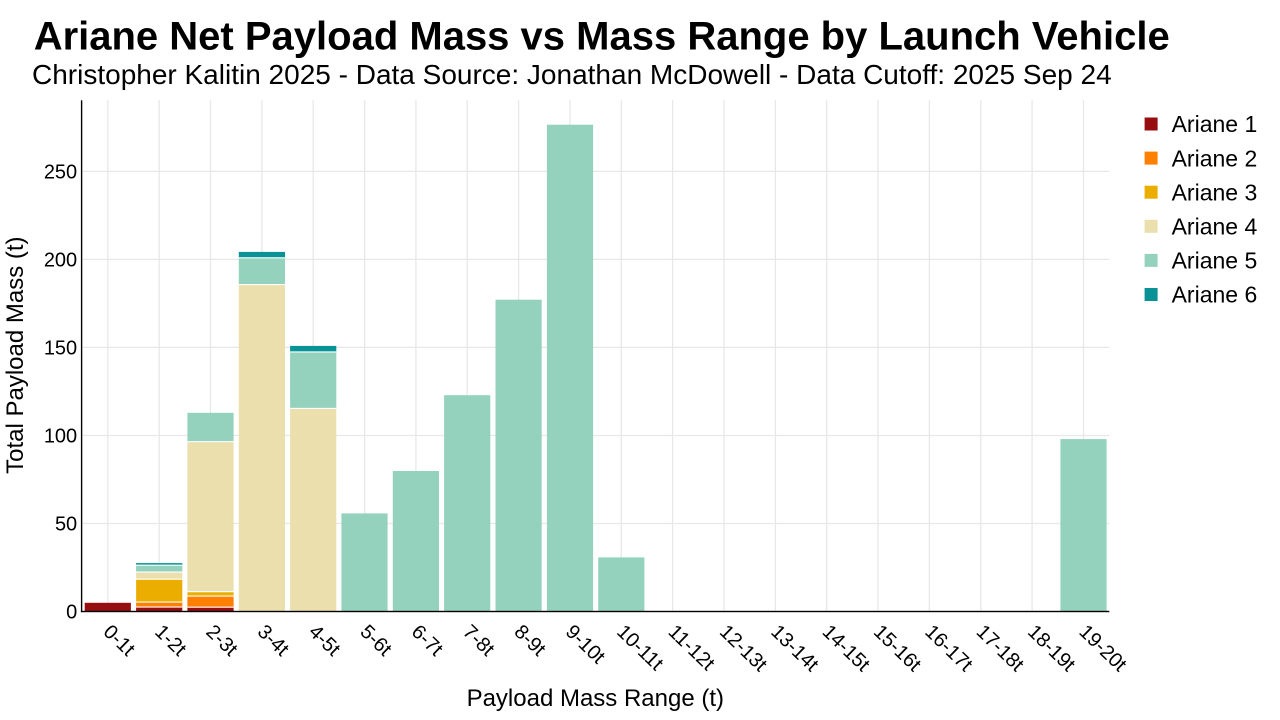 This screenshot has width=1280, height=720. Describe the element at coordinates (1215, 227) in the screenshot. I see `svg-text: Ariane 4` at that location.